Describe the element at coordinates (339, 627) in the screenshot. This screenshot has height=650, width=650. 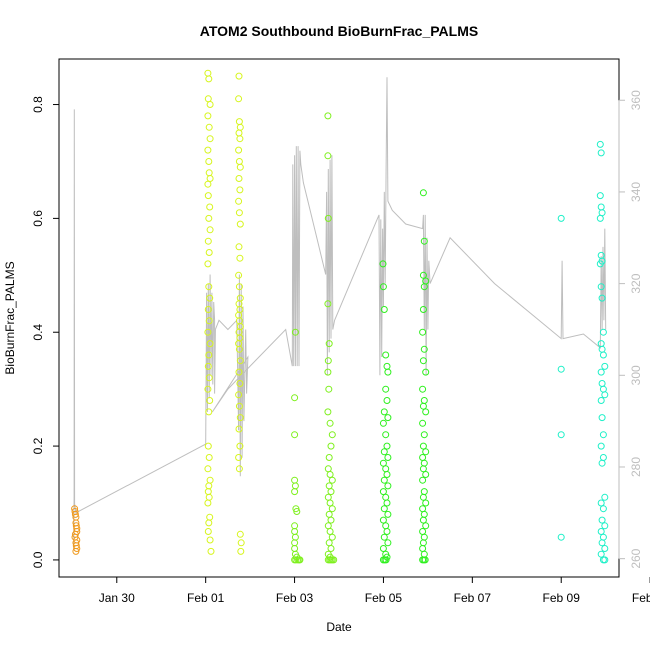
I see `x-axis-label: Date` at that location.